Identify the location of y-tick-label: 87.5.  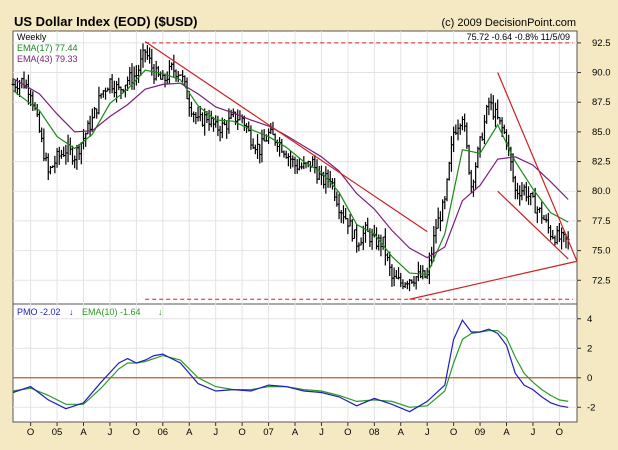
(601, 102).